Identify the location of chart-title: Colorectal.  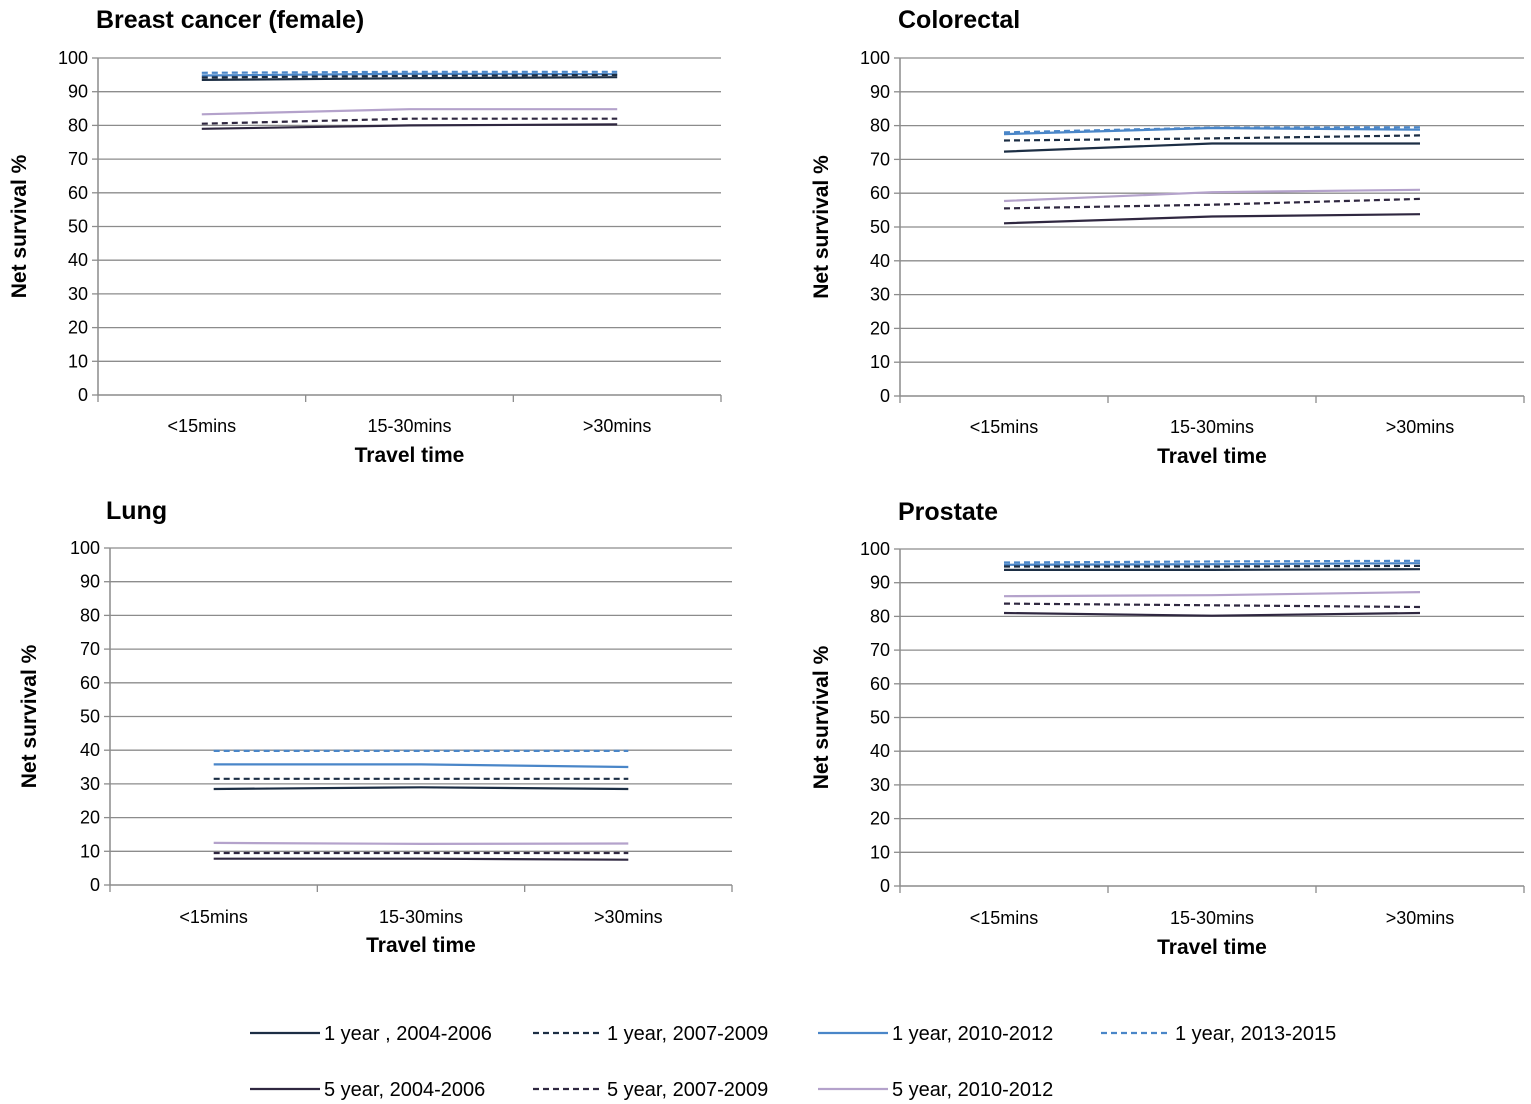
(959, 20).